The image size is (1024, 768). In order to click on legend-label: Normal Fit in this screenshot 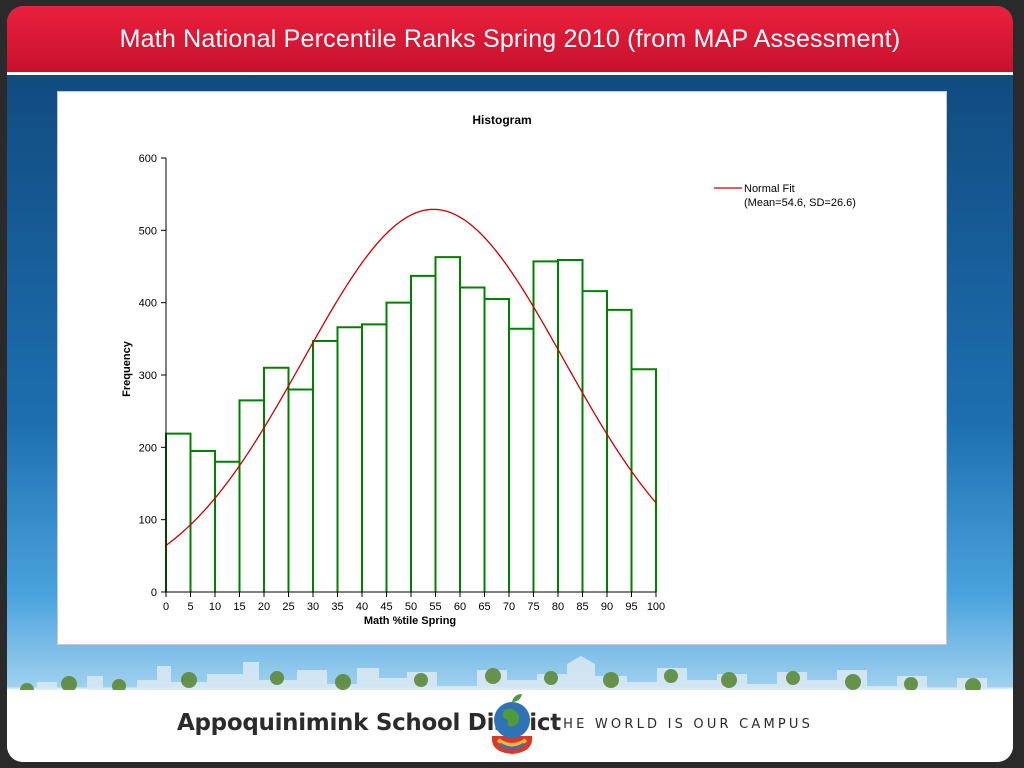, I will do `click(769, 189)`.